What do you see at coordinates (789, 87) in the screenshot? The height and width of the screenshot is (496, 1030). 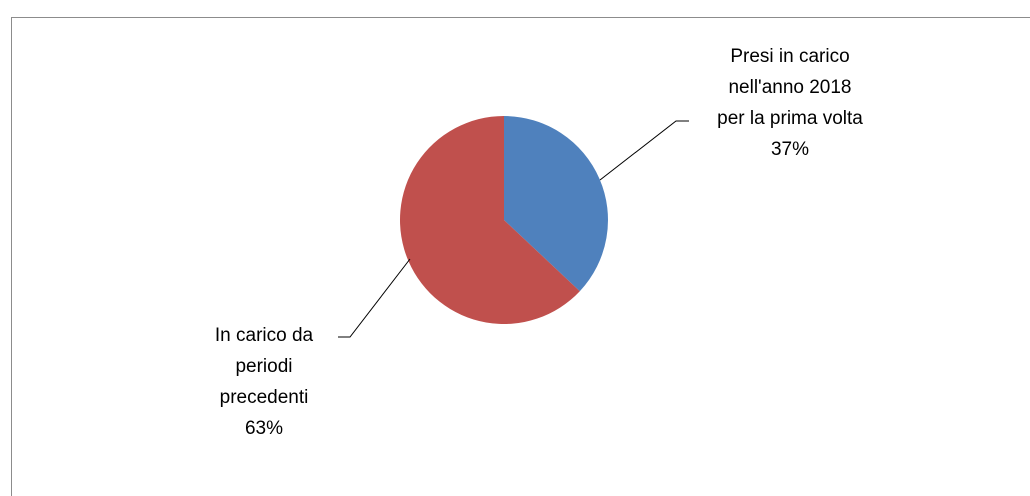 I see `slice-label-line: nell'anno 2018` at bounding box center [789, 87].